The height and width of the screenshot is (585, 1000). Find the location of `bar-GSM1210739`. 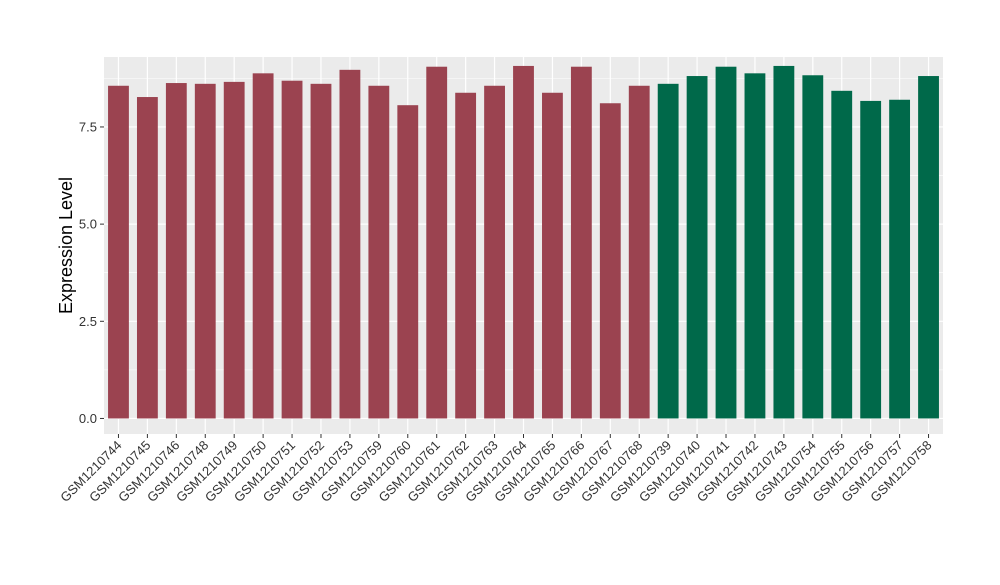

bar-GSM1210739 is located at coordinates (668, 251).